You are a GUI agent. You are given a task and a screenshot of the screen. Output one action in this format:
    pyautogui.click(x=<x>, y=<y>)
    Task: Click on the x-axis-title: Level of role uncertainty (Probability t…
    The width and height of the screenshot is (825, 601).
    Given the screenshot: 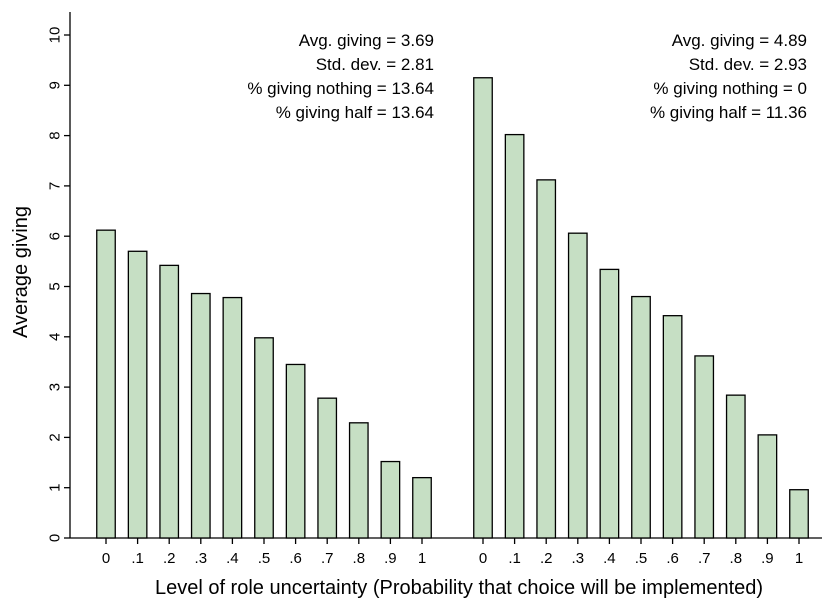 What is the action you would take?
    pyautogui.click(x=459, y=588)
    